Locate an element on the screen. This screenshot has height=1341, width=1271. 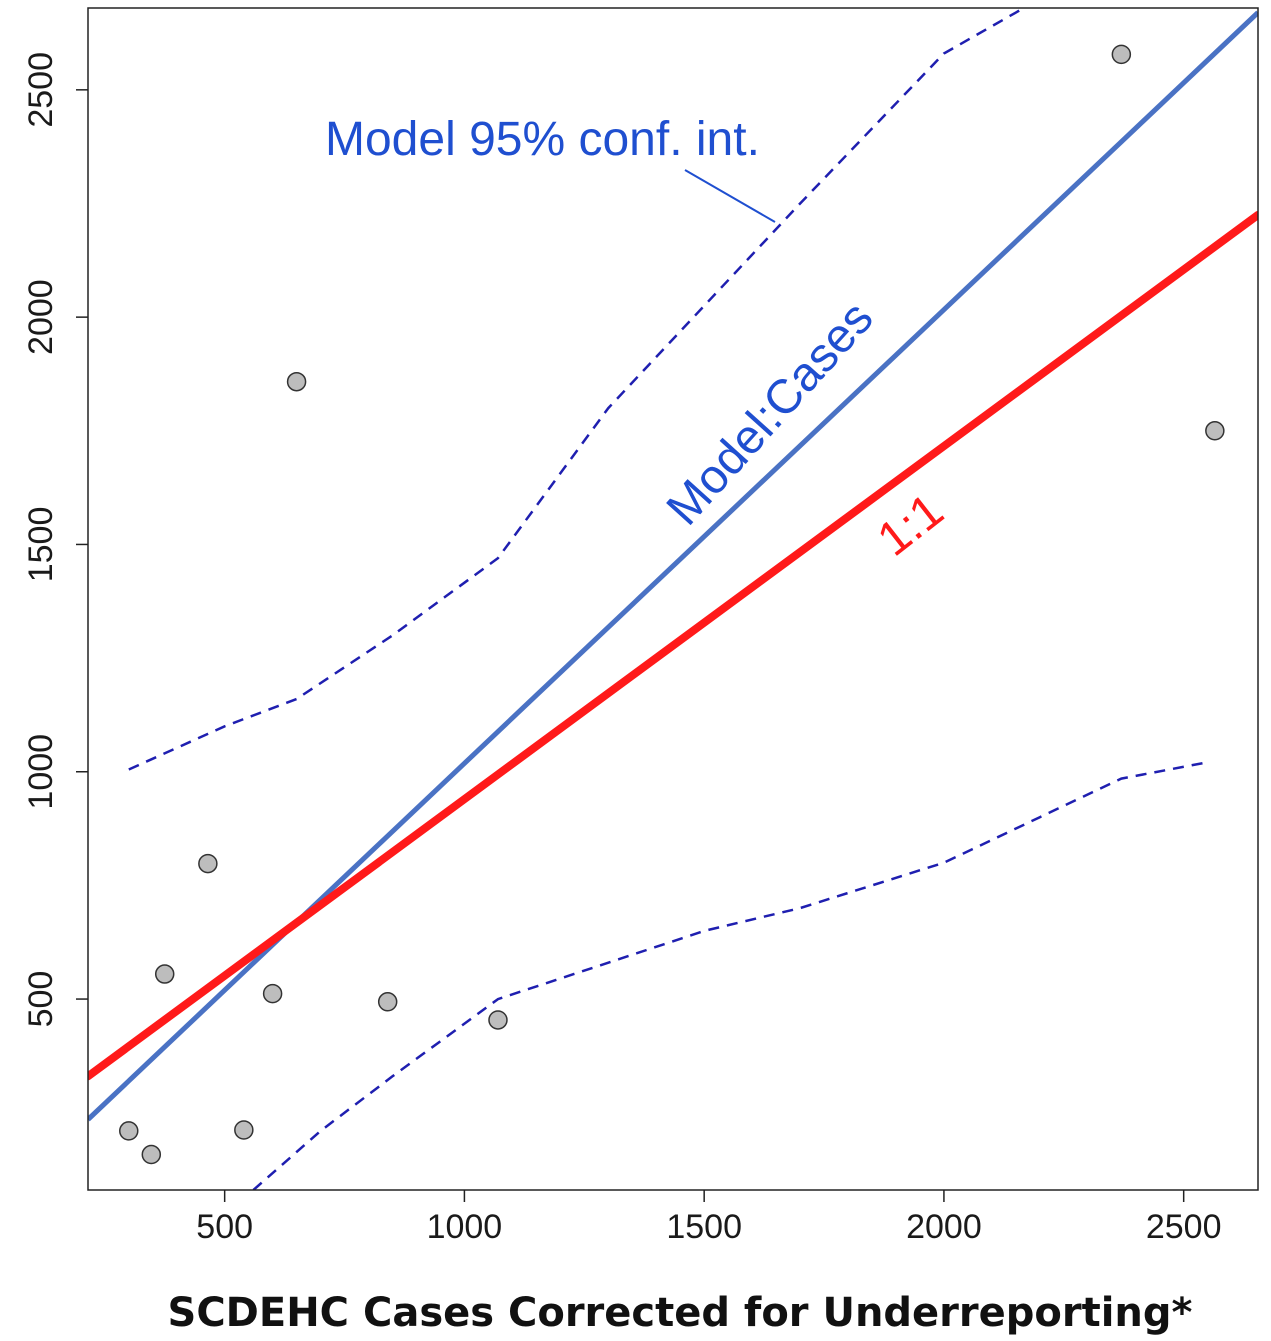
conf-int-pointer-line is located at coordinates (730, 196).